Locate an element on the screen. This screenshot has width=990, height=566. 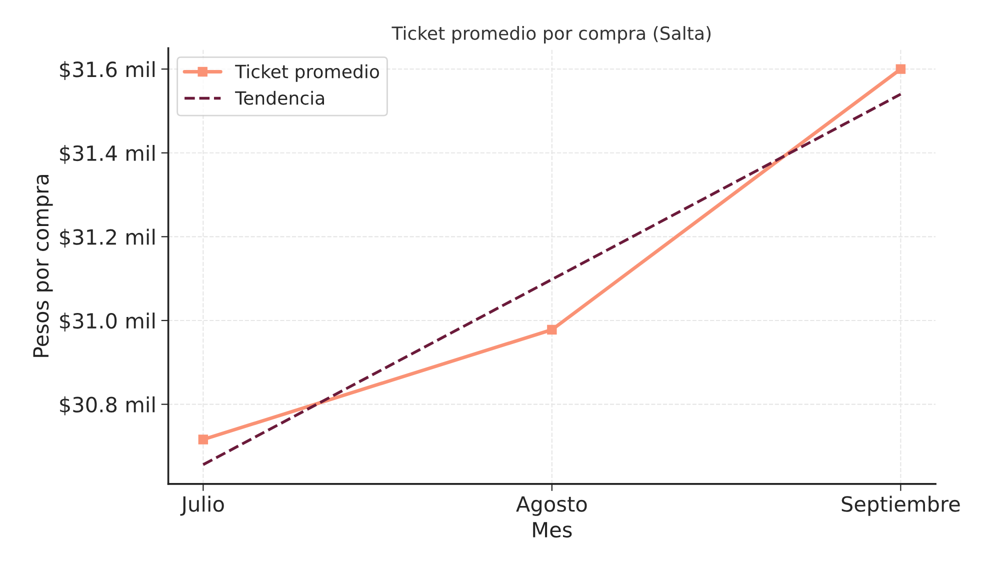
legend-label: Tendencia is located at coordinates (279, 97).